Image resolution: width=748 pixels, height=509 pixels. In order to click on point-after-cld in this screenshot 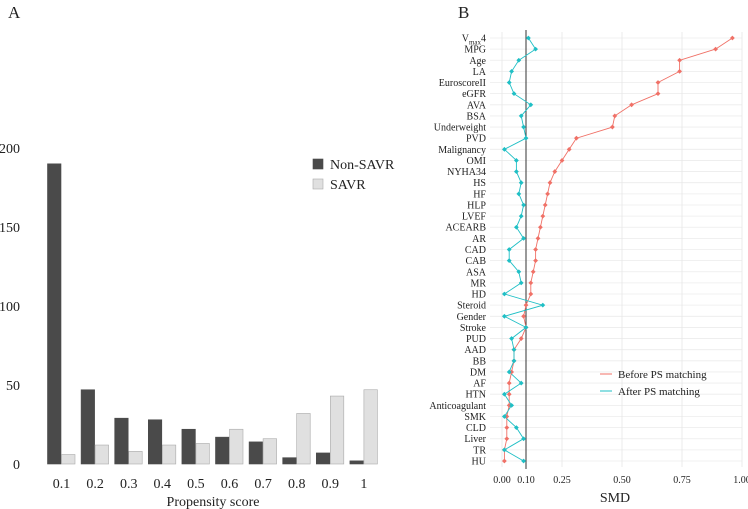, I will do `click(516, 428)`.